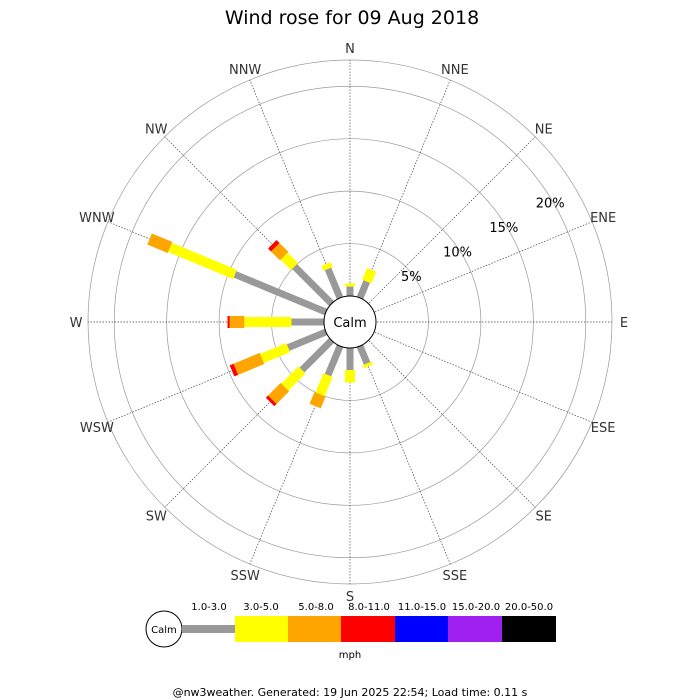  What do you see at coordinates (350, 597) in the screenshot?
I see `direction-label-s: S` at bounding box center [350, 597].